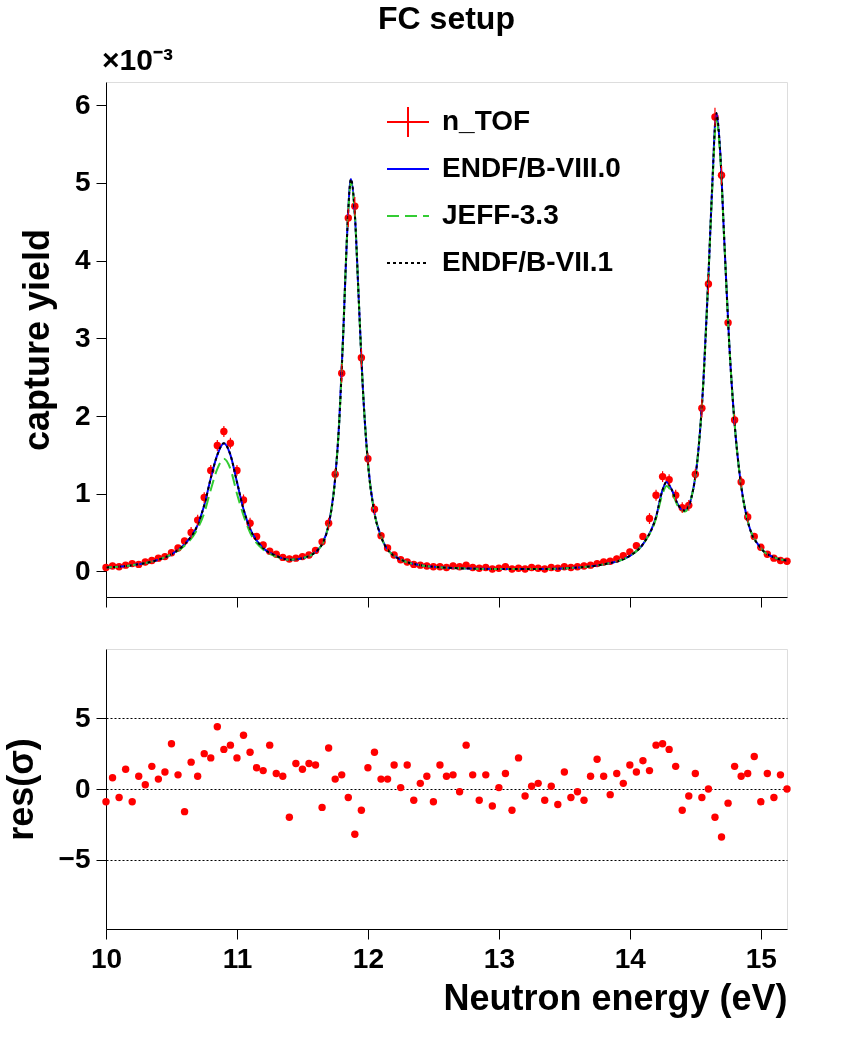  What do you see at coordinates (82, 104) in the screenshot?
I see `y-tick-label: 6` at bounding box center [82, 104].